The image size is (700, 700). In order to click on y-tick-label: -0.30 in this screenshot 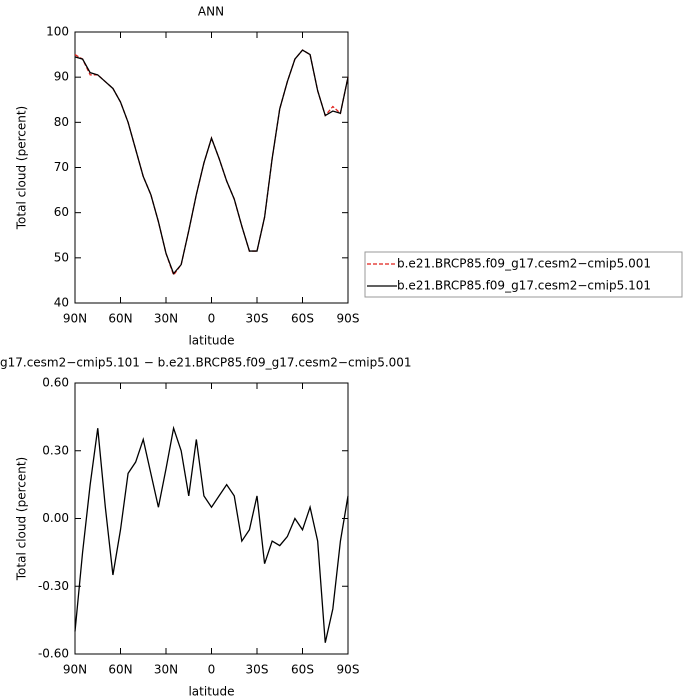, I will do `click(53, 586)`.